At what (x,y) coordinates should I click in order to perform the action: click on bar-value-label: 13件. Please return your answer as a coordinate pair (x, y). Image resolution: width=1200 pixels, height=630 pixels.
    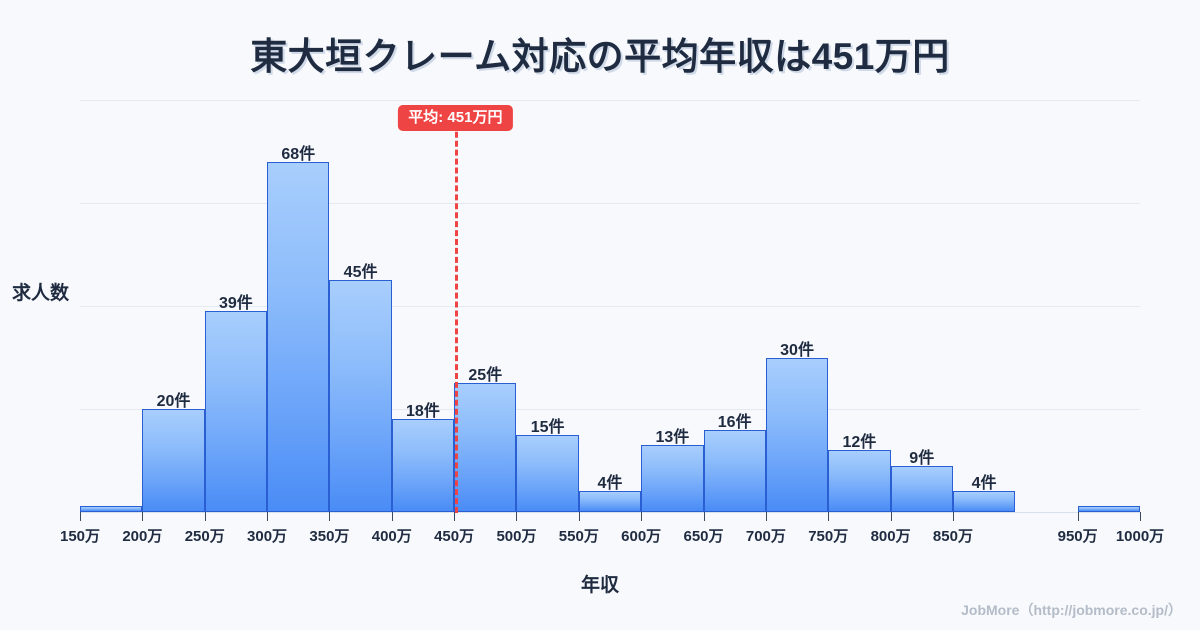
    Looking at the image, I should click on (672, 438).